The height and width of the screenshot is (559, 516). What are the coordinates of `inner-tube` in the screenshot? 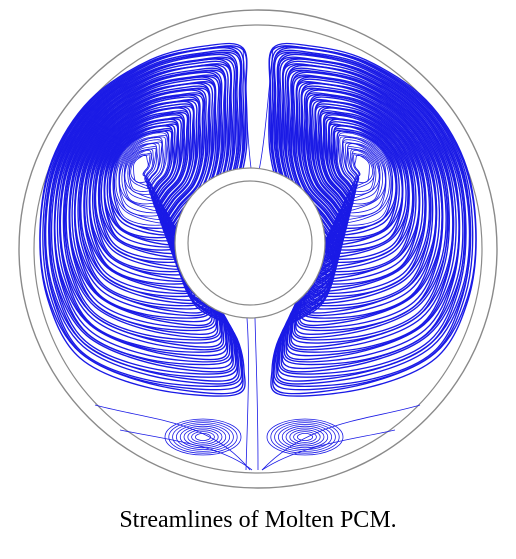 It's located at (250, 243).